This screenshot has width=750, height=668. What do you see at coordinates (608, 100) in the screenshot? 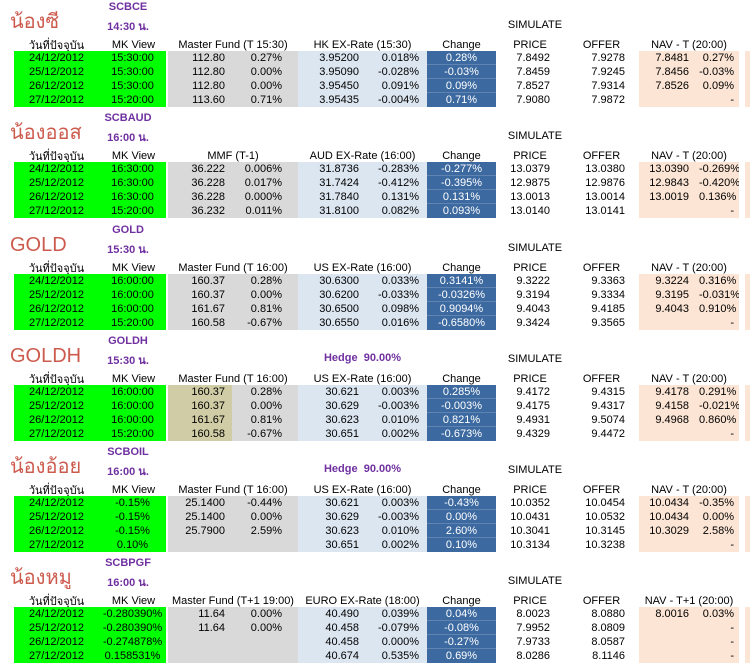
I see `simulate-offer-cell: 7.9872` at bounding box center [608, 100].